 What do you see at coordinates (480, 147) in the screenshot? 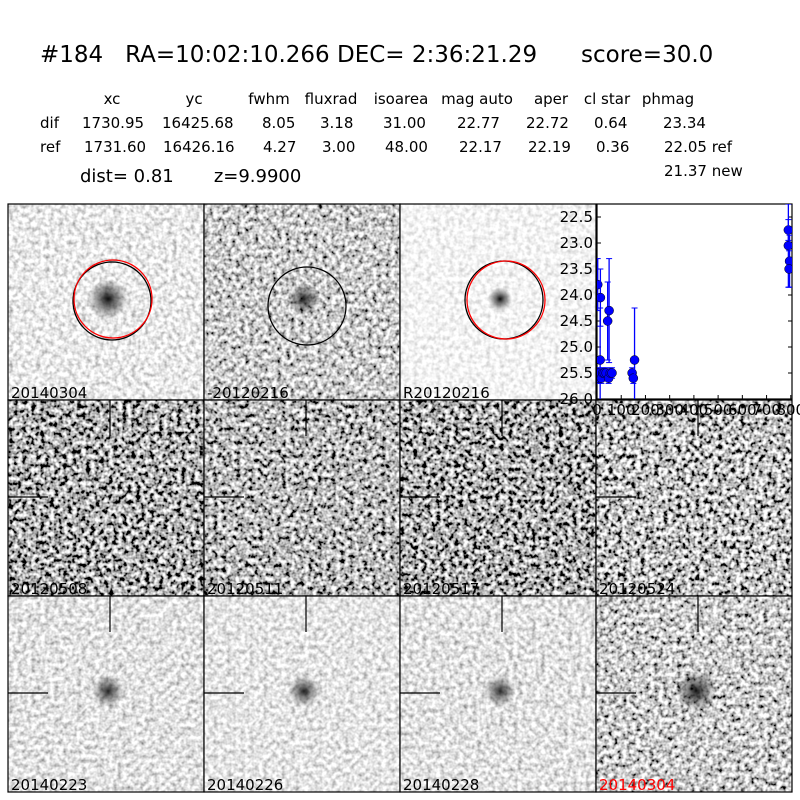
I see `table-cell: 22.17` at bounding box center [480, 147].